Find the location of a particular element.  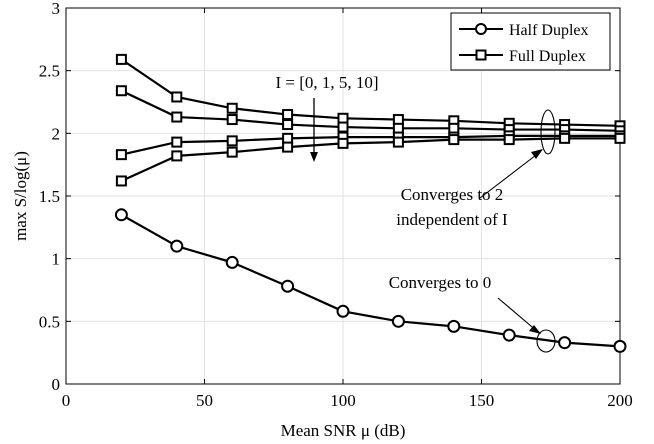

converge-0-arrowhead is located at coordinates (535, 329).